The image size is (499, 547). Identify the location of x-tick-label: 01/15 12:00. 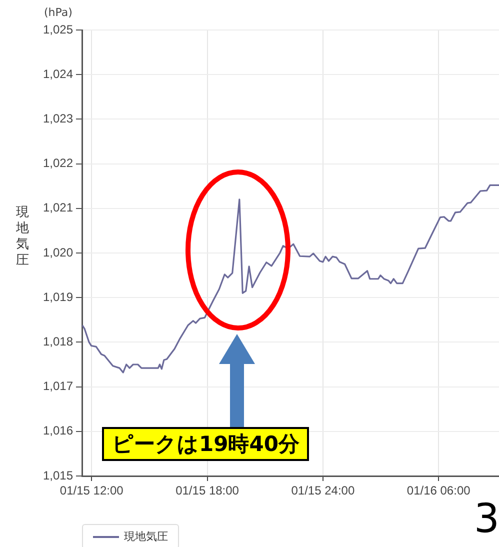
(92, 491).